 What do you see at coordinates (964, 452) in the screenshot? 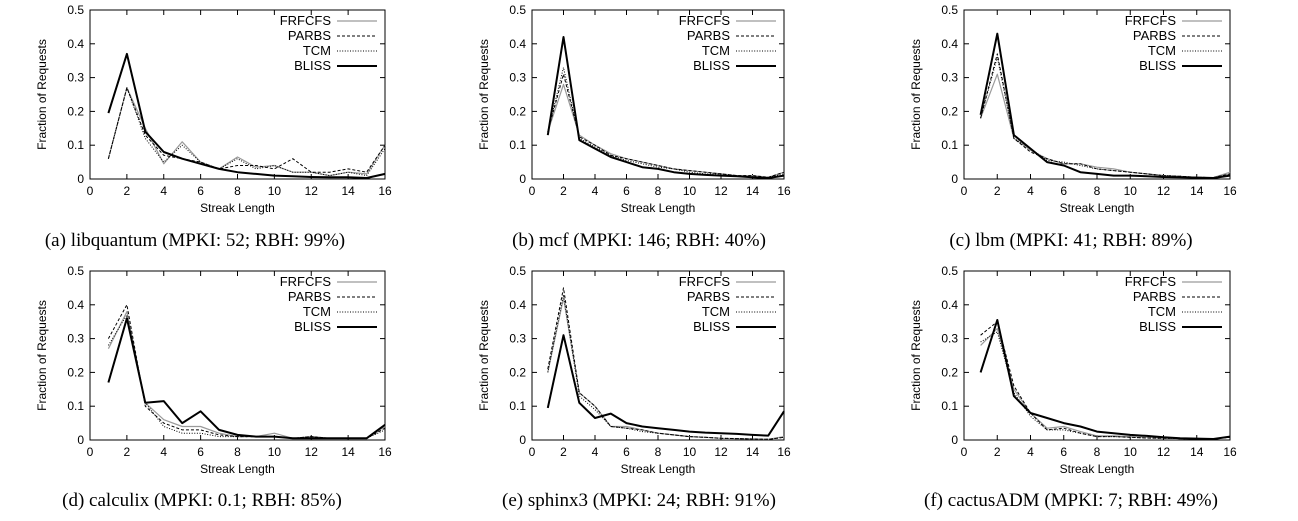
I see `x-tick-label: 0` at bounding box center [964, 452].